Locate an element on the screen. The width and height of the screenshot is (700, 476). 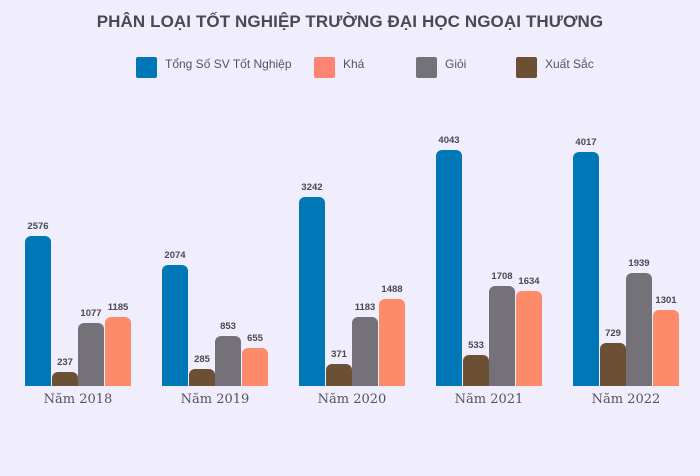
legend-item-xuat-sac: Xuất Sắc is located at coordinates (555, 67).